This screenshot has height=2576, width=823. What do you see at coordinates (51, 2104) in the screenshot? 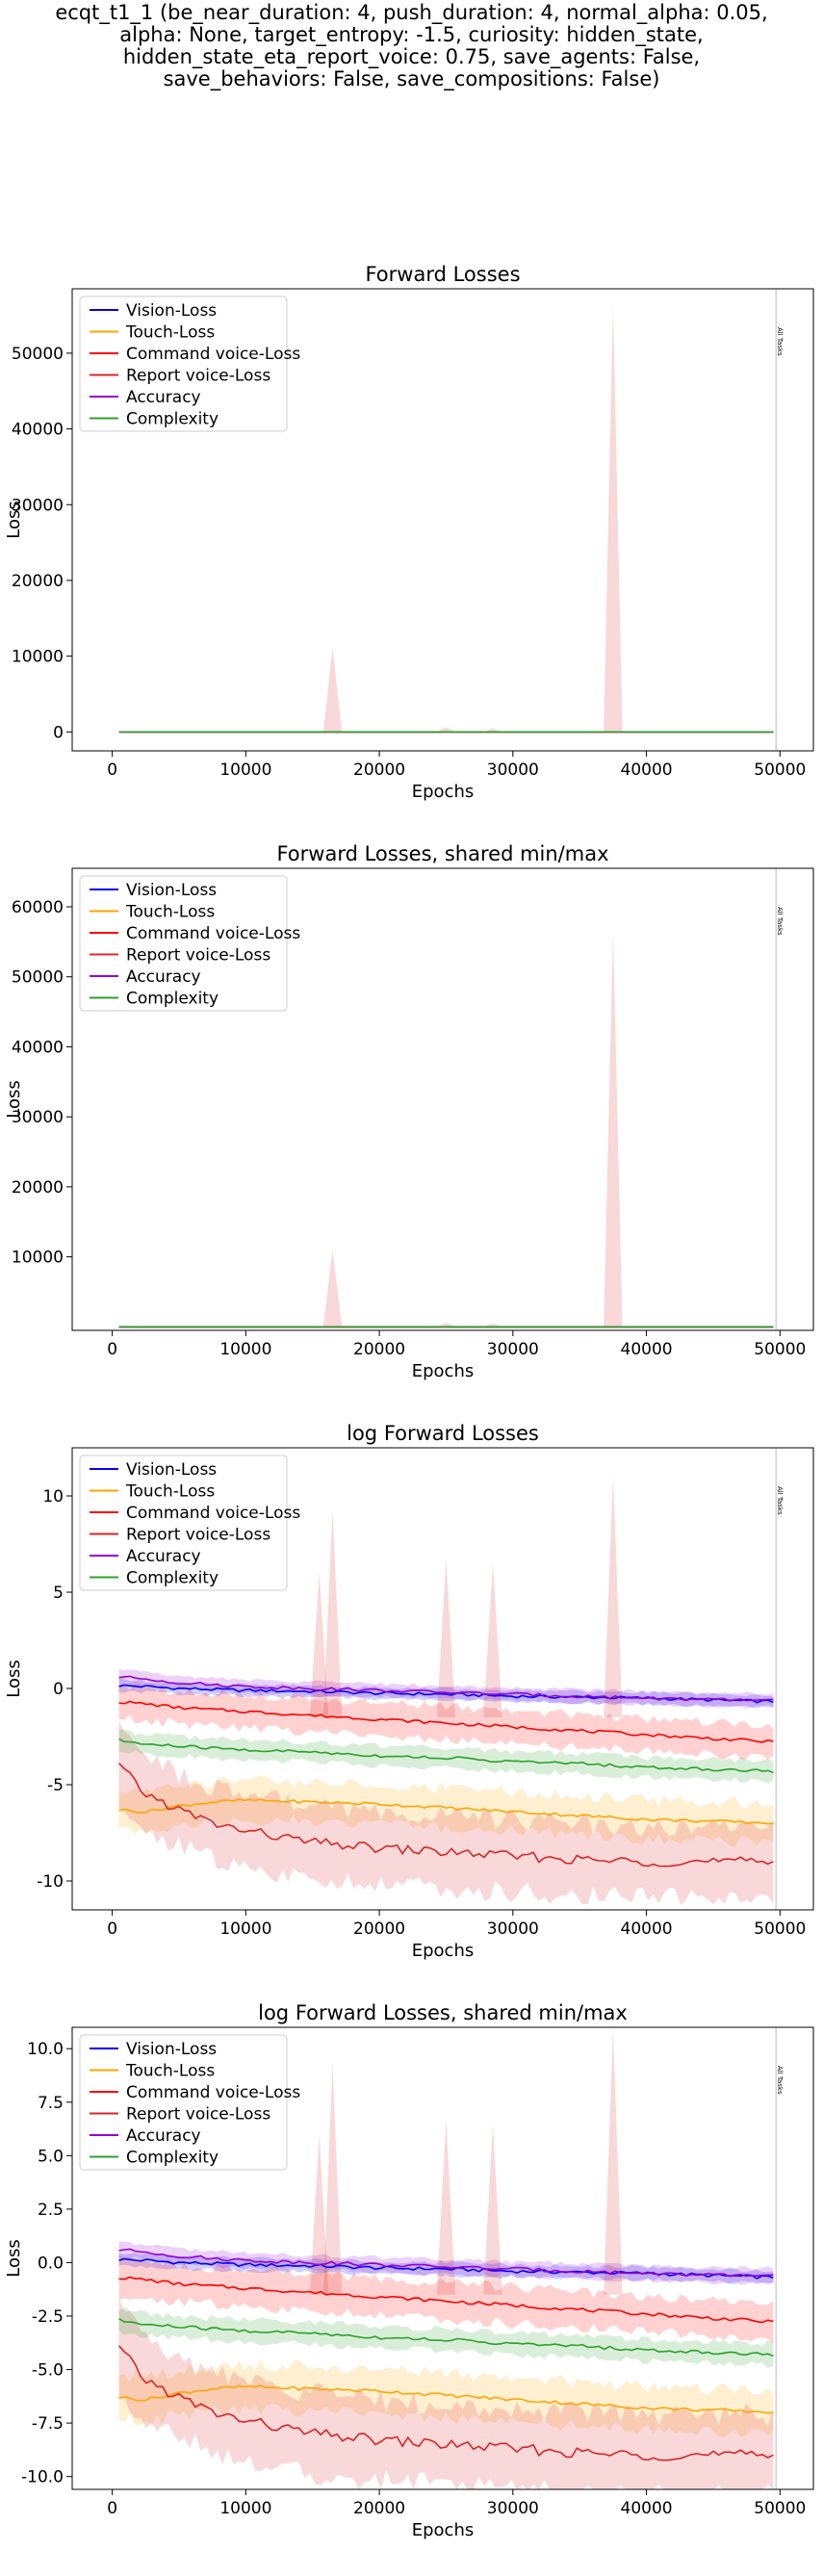
I see `y-tick-label: 7.5` at bounding box center [51, 2104].